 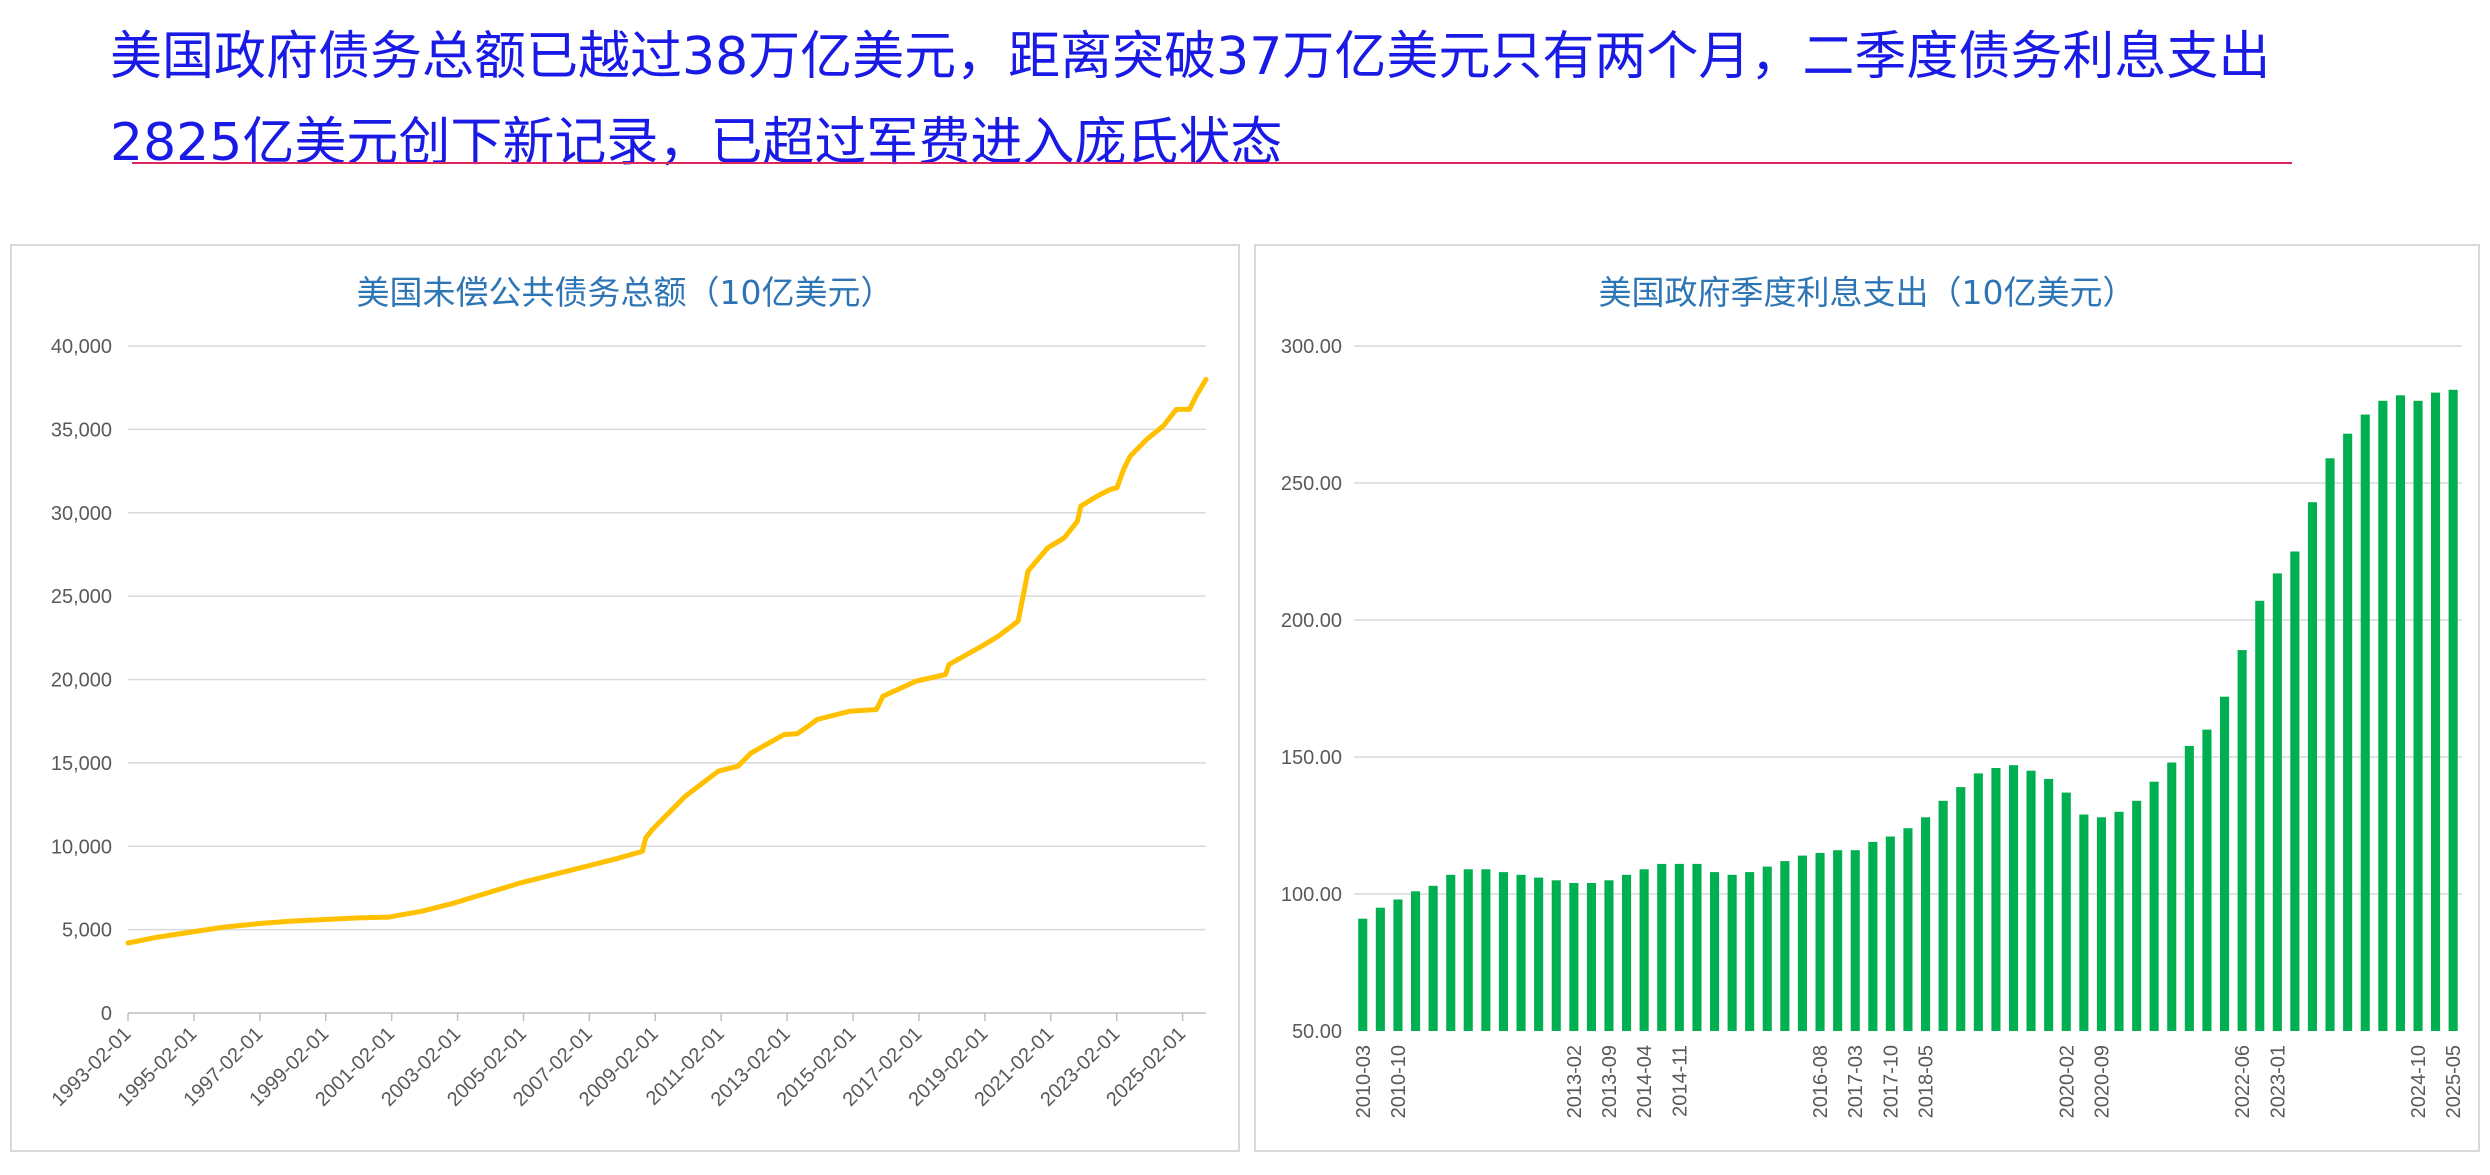 What do you see at coordinates (87, 931) in the screenshot?
I see `y-tick-label: 5,000` at bounding box center [87, 931].